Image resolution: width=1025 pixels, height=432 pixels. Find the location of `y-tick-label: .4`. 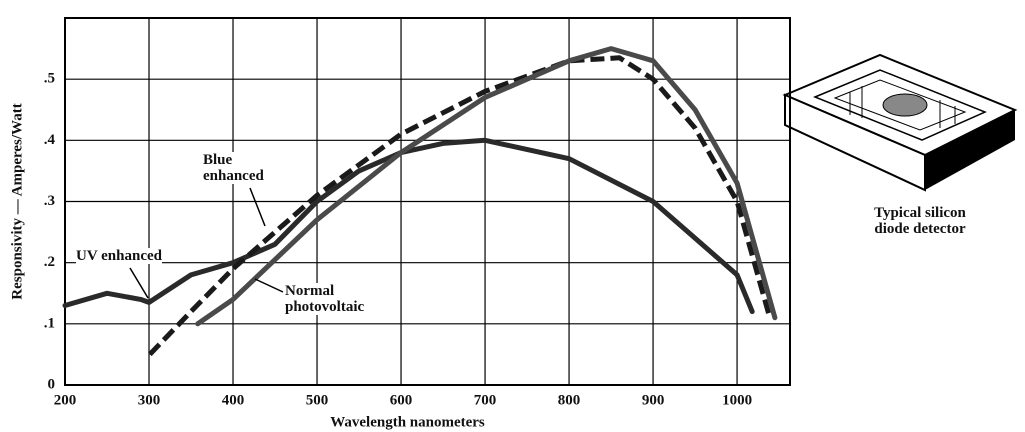

y-tick-label: .4 is located at coordinates (50, 140).